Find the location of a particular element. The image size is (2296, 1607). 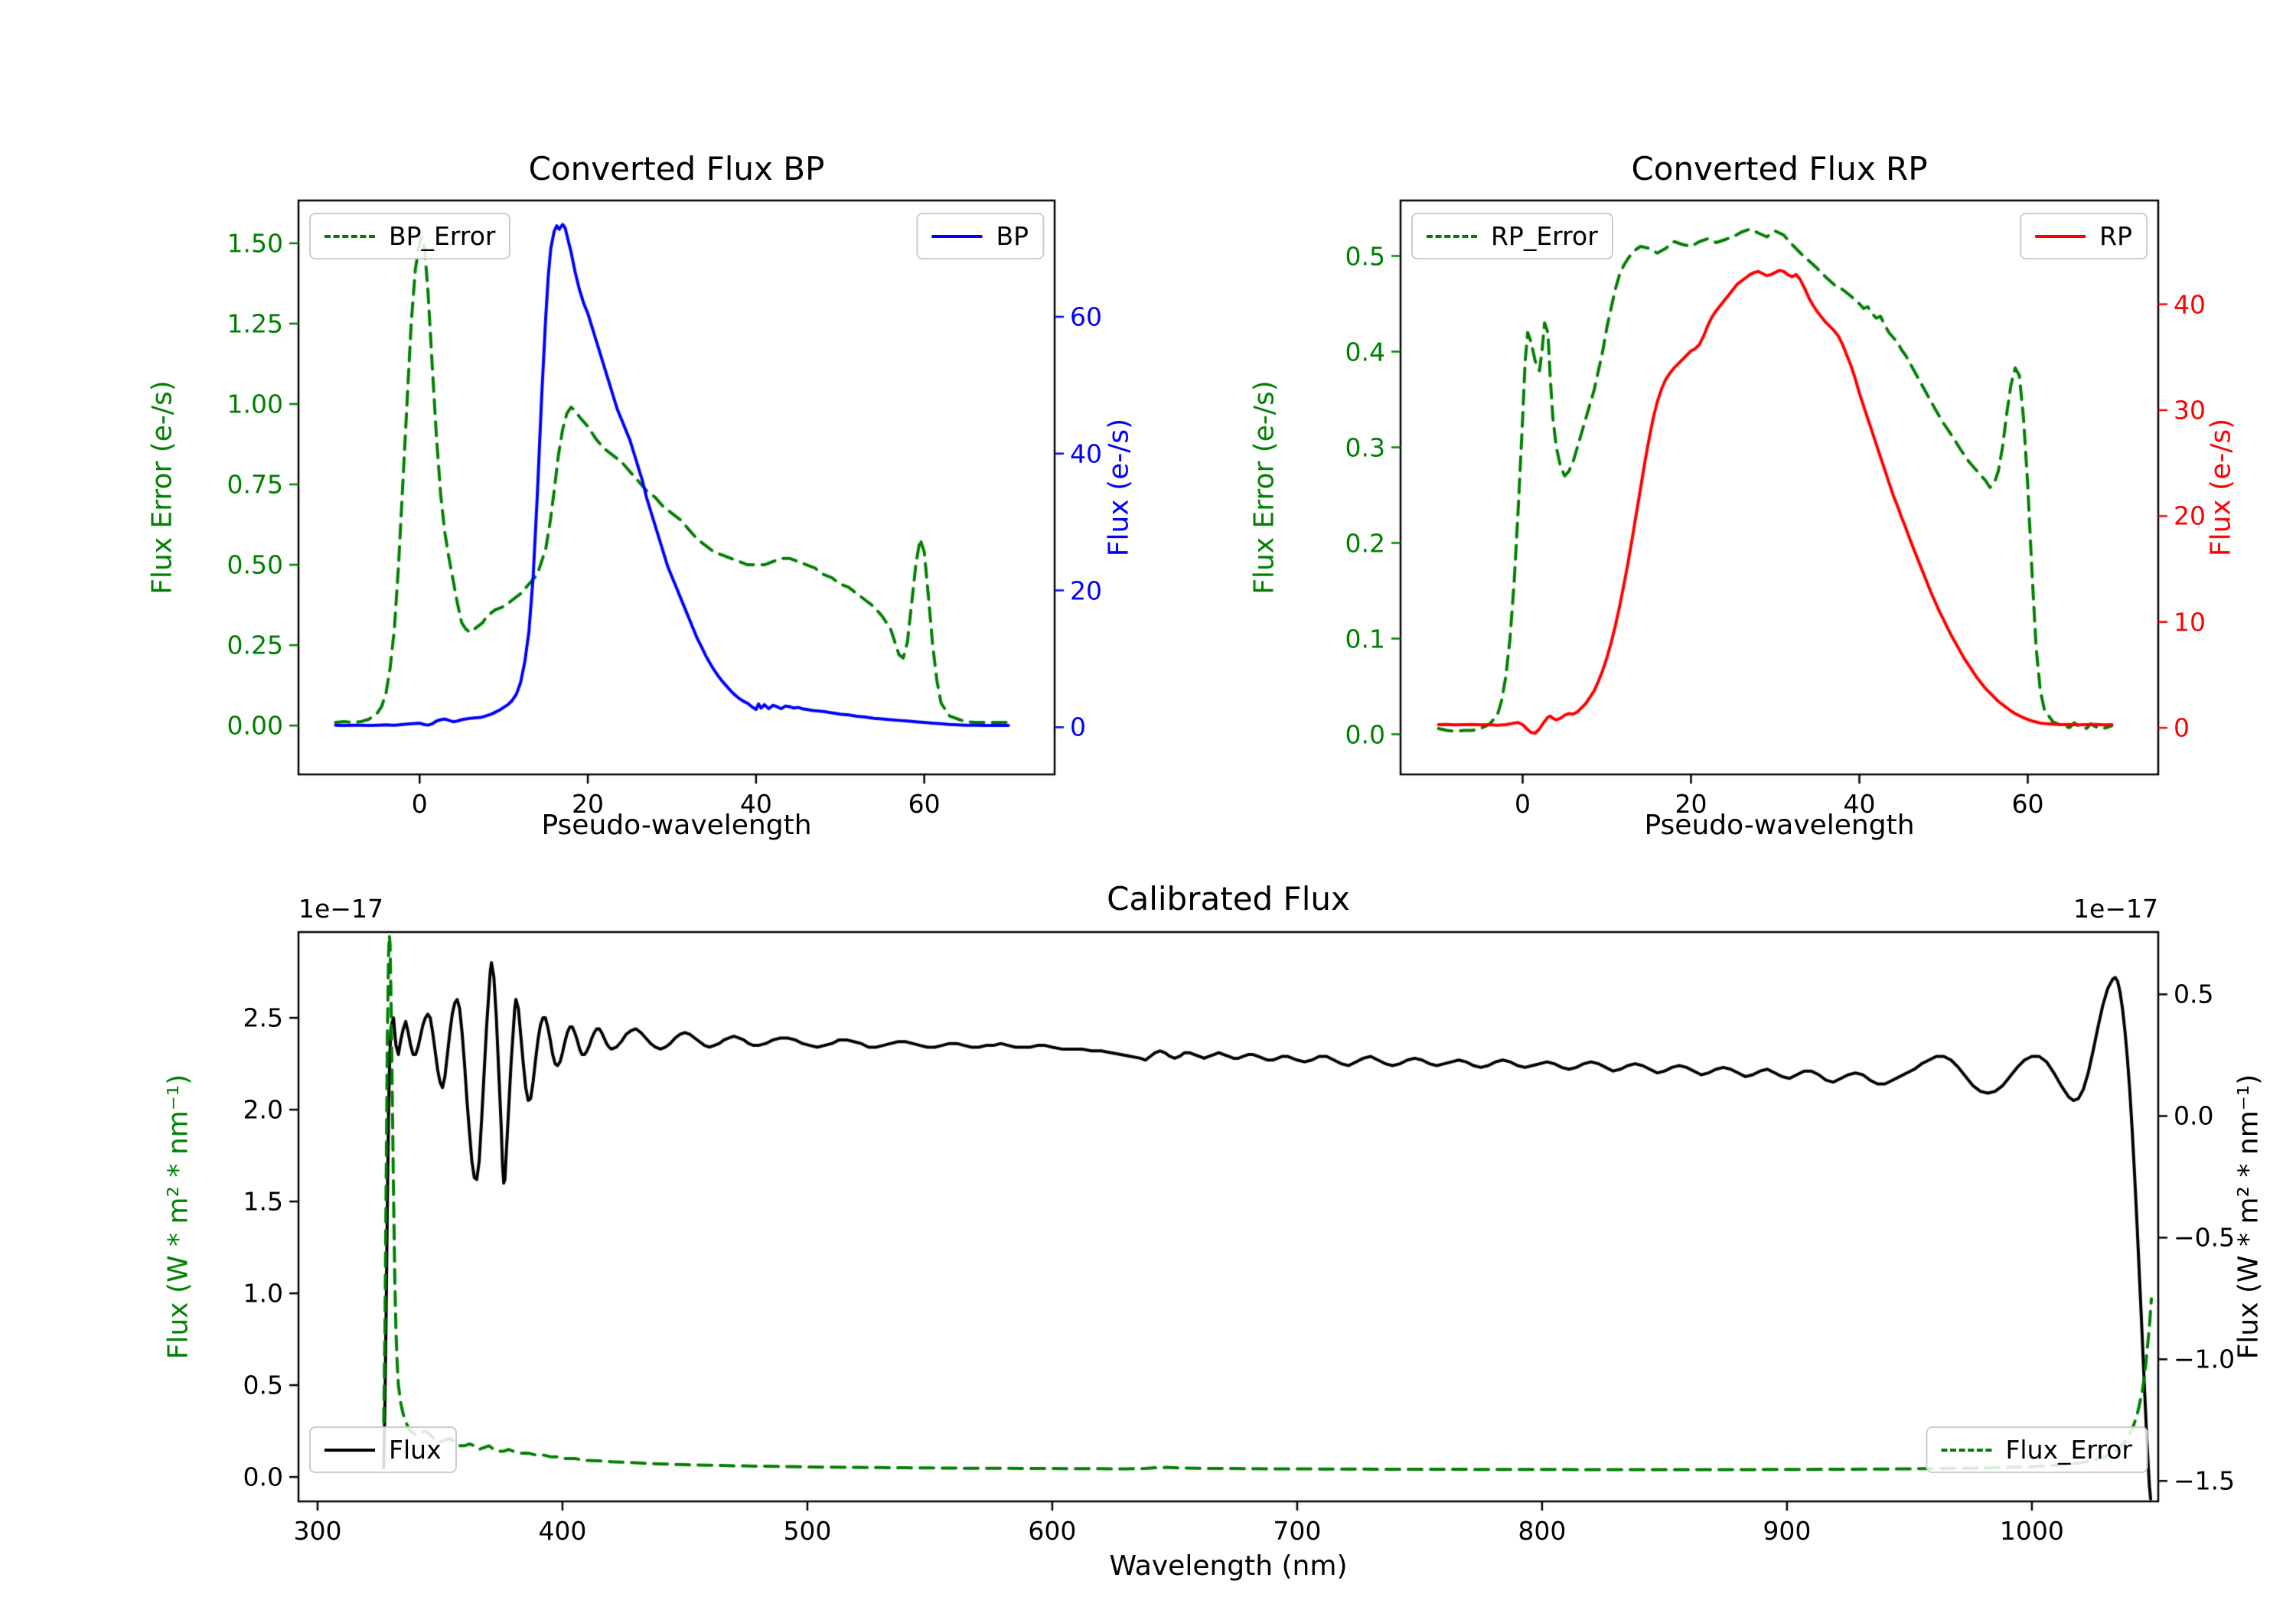

bp-error-legend-label: BP_Error is located at coordinates (442, 236).